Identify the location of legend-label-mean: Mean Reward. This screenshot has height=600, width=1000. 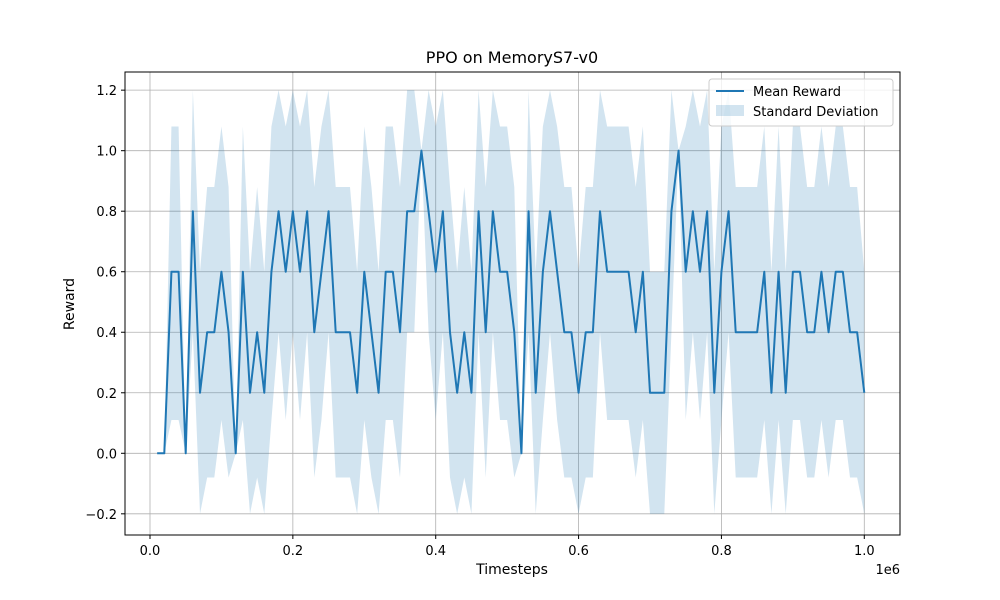
(797, 92).